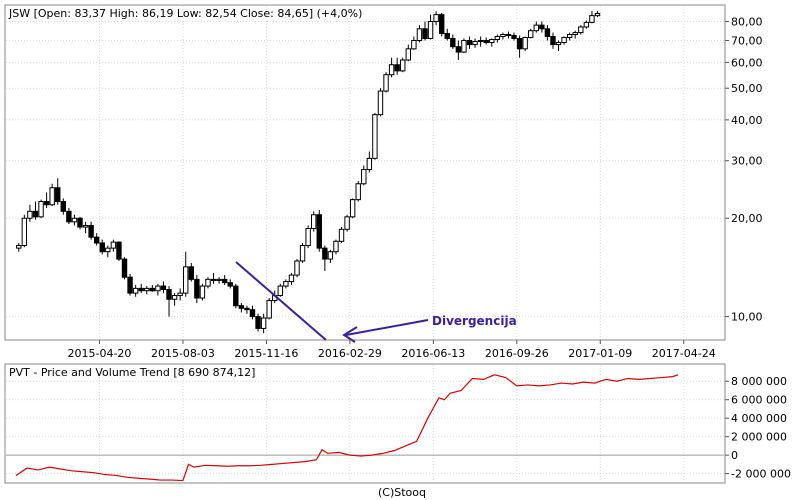  Describe the element at coordinates (747, 120) in the screenshot. I see `price-y-tick-label: 40,00` at that location.